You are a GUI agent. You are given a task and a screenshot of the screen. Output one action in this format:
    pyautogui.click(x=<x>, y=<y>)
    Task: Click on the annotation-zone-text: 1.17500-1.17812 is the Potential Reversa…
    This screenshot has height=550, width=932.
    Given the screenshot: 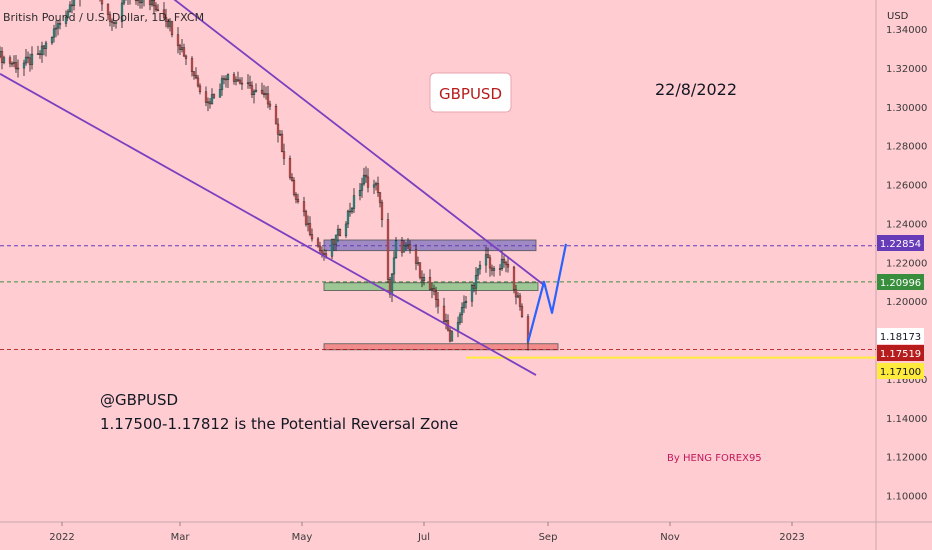 What is the action you would take?
    pyautogui.click(x=279, y=424)
    